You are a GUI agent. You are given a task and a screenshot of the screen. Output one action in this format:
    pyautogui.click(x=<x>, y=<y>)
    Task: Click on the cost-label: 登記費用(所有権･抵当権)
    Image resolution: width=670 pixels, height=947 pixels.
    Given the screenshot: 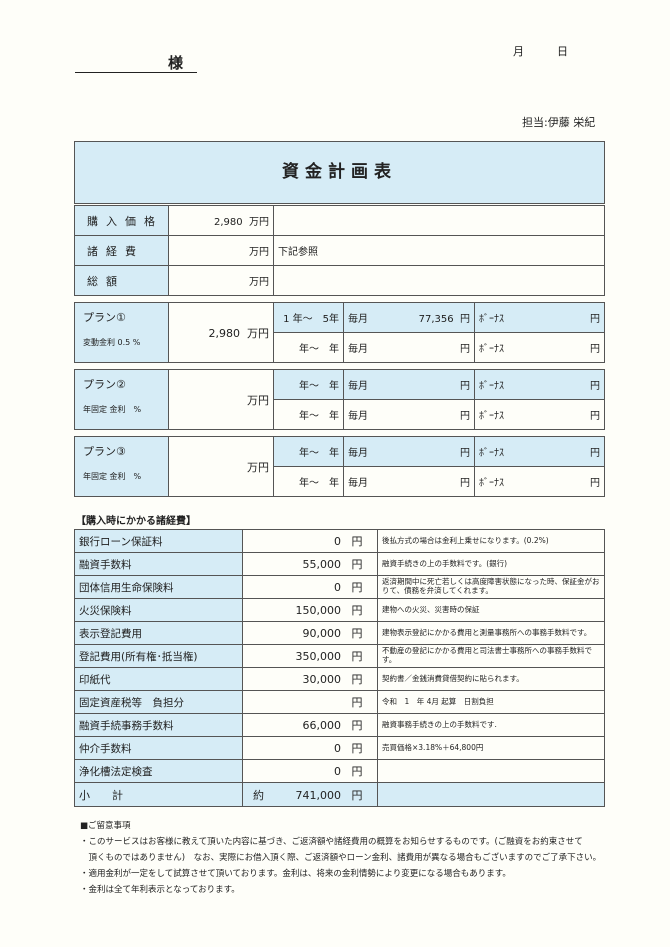 What is the action you would take?
    pyautogui.click(x=158, y=656)
    